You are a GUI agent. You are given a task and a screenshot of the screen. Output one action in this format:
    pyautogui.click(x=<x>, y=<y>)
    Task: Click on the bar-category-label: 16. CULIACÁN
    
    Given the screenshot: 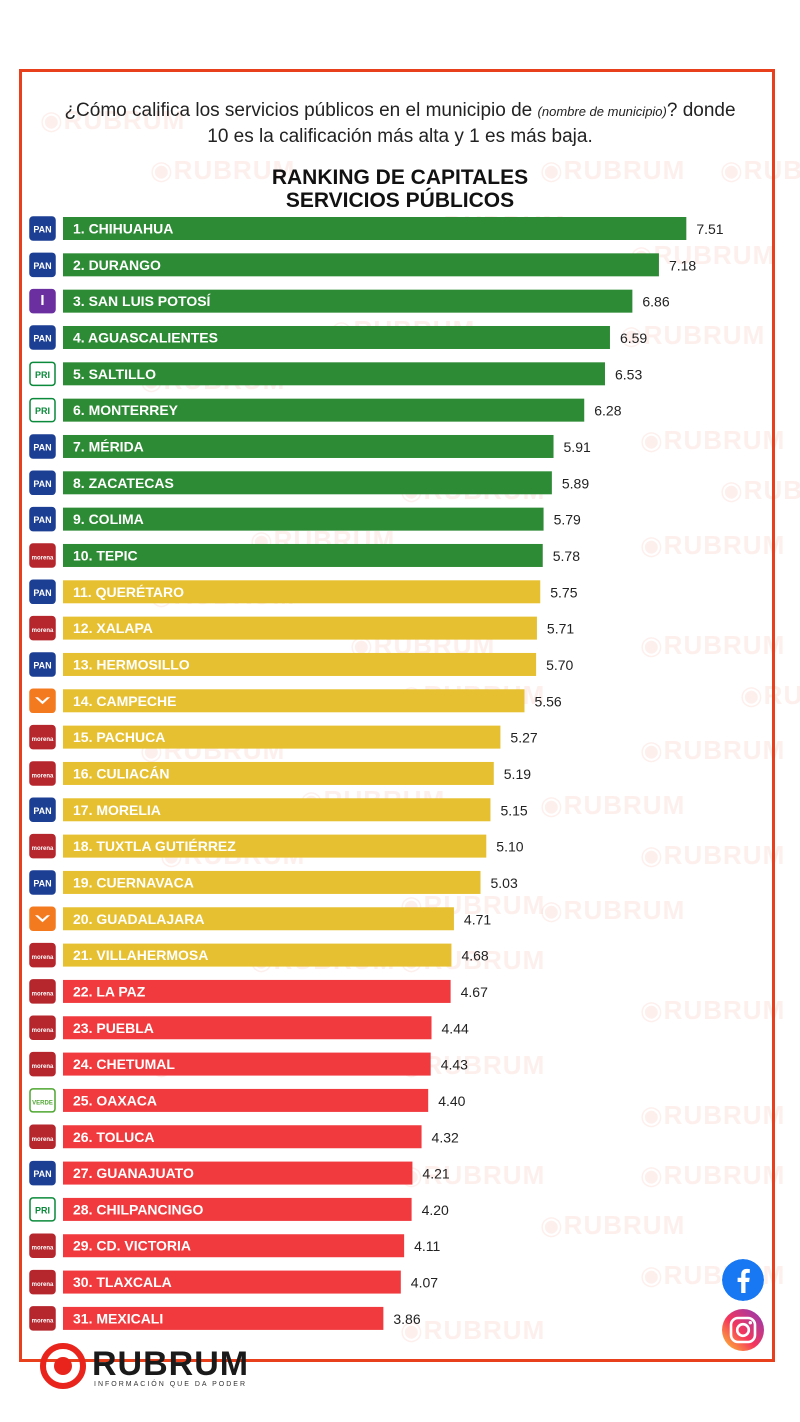 What is the action you would take?
    pyautogui.click(x=121, y=773)
    